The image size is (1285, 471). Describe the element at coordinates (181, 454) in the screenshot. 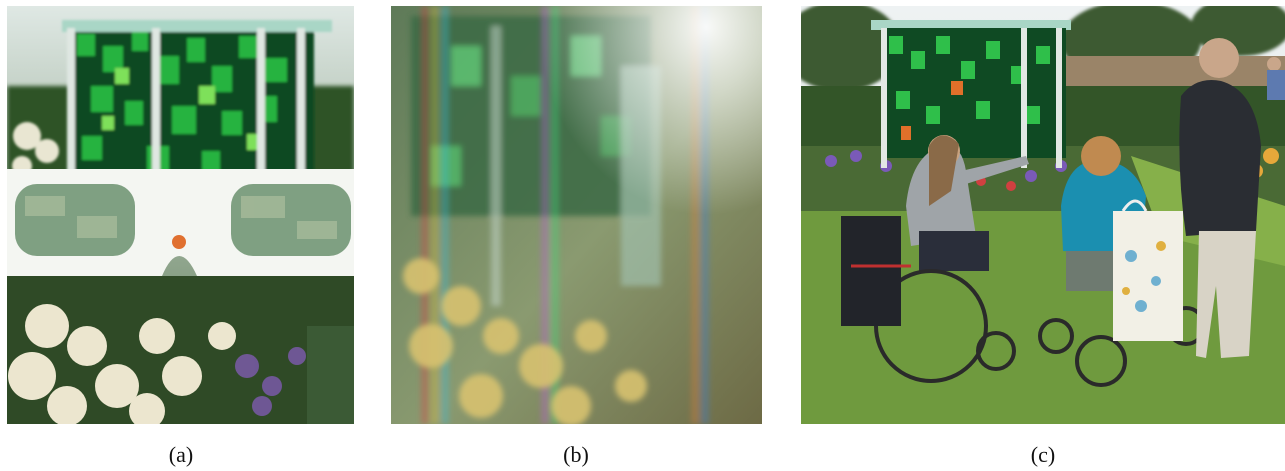

I see `panel-a-caption: (a)` at that location.